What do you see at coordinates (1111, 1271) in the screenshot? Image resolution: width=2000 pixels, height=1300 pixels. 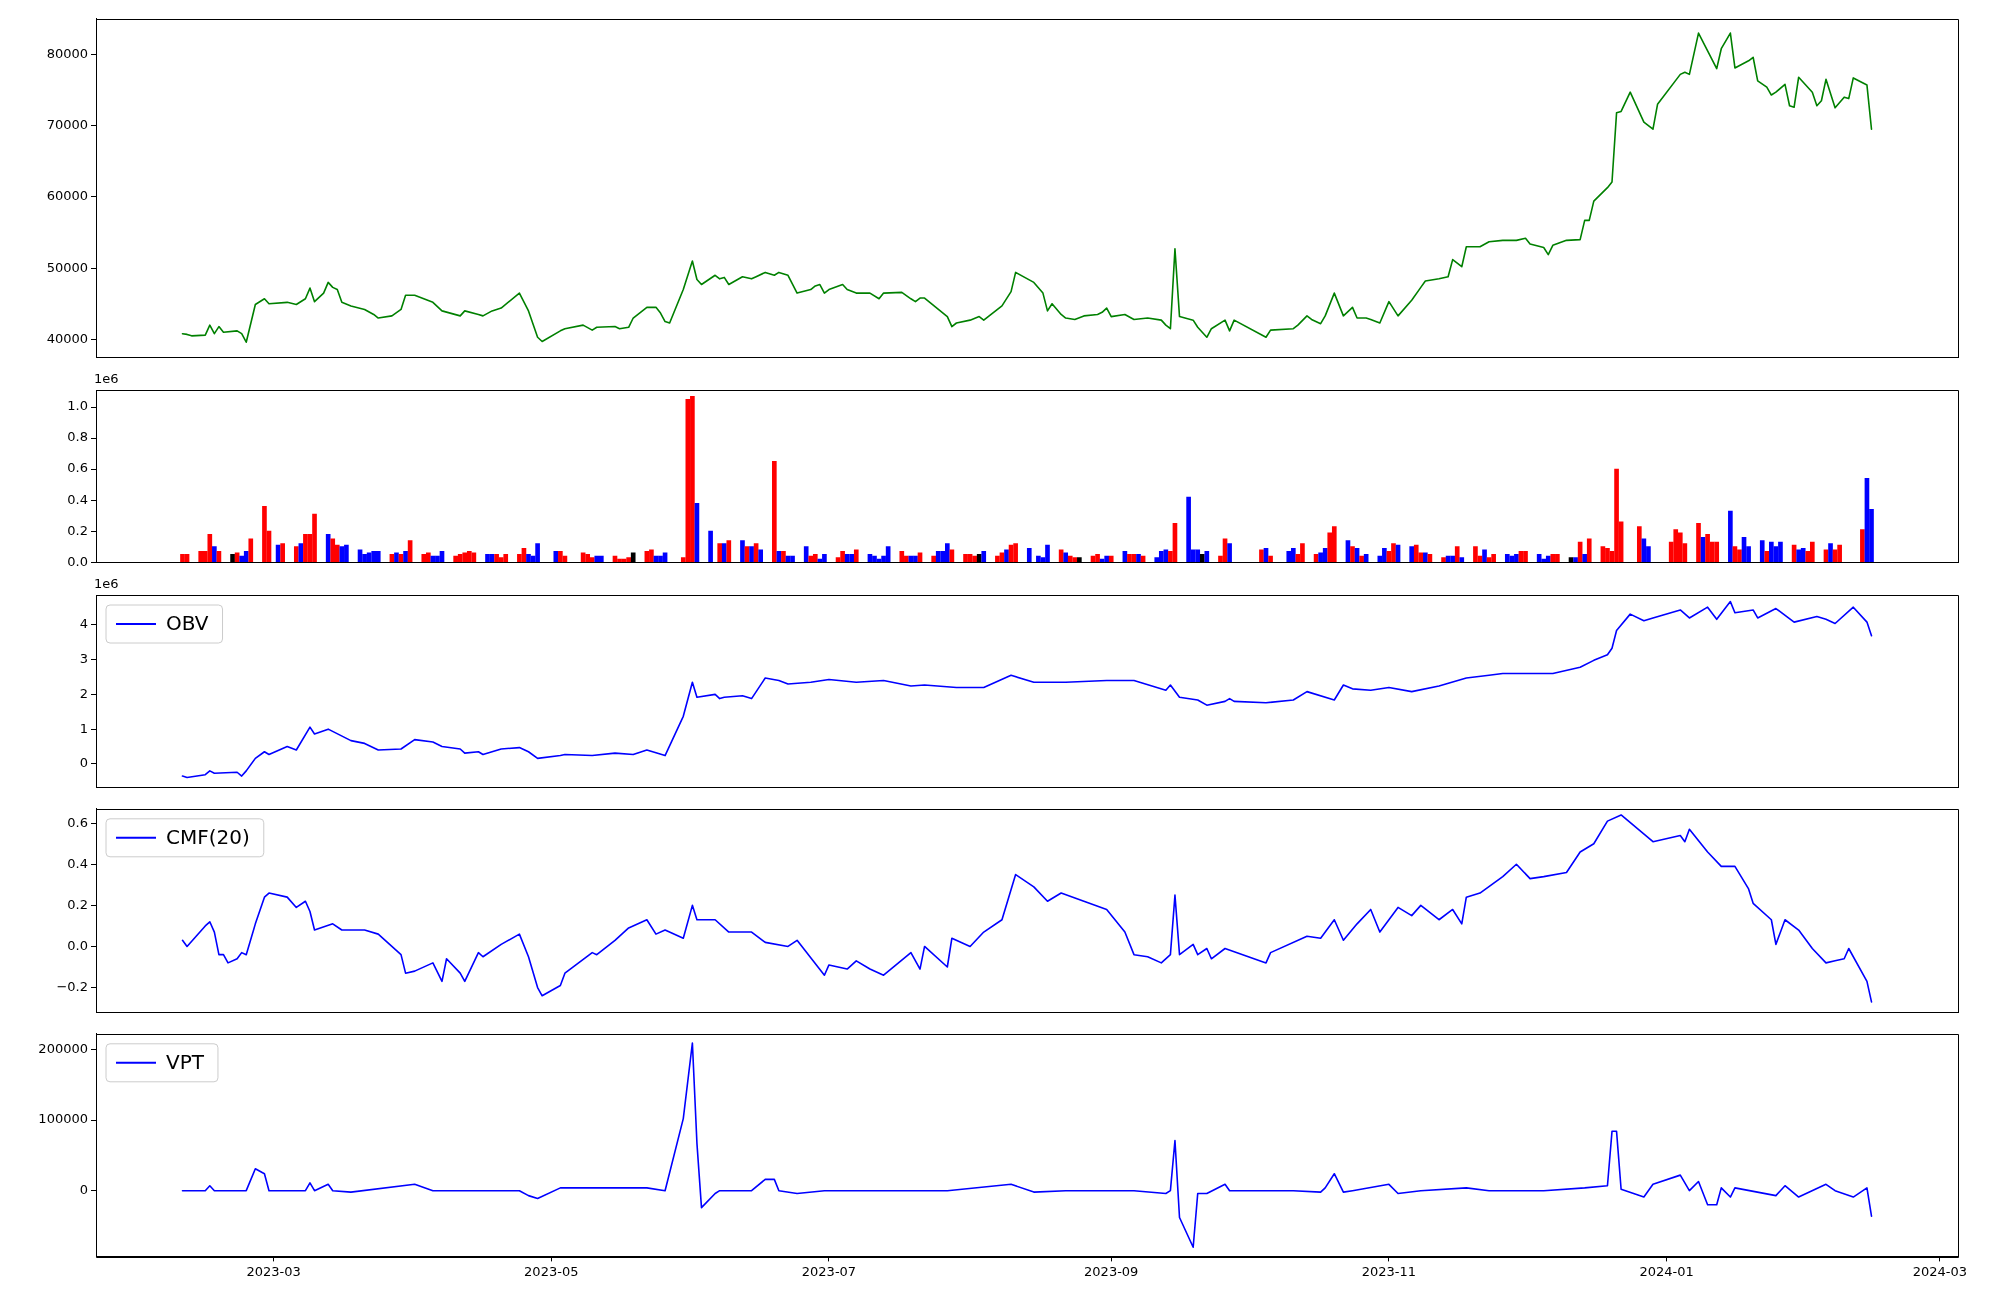 I see `x-tick-label: 2023-09` at bounding box center [1111, 1271].